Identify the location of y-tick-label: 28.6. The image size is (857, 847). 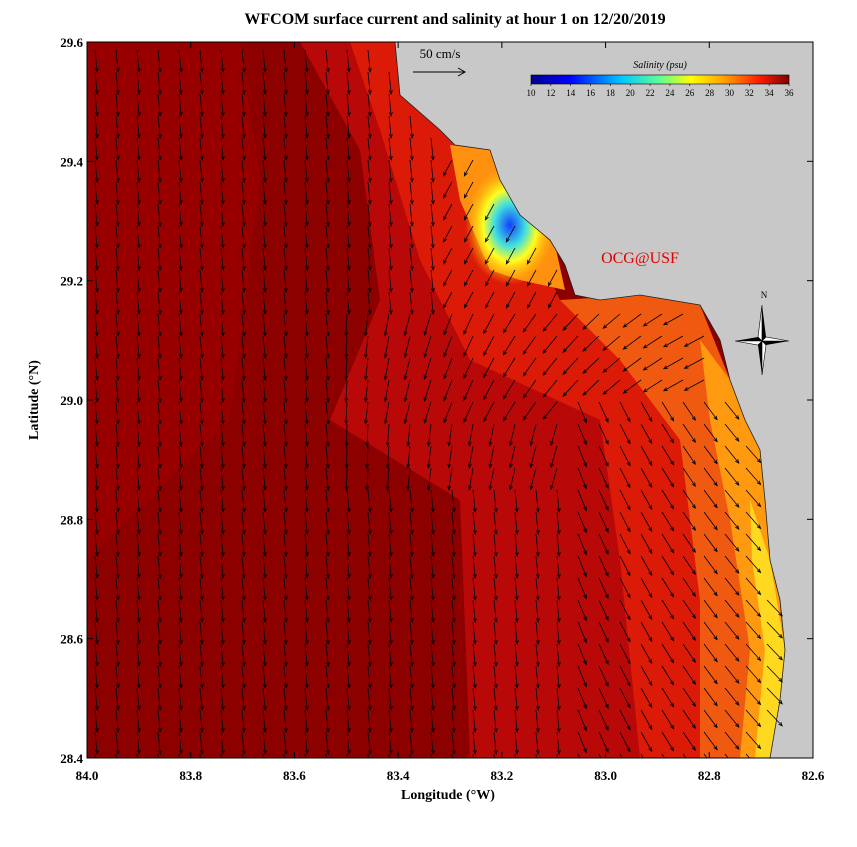
(71, 639).